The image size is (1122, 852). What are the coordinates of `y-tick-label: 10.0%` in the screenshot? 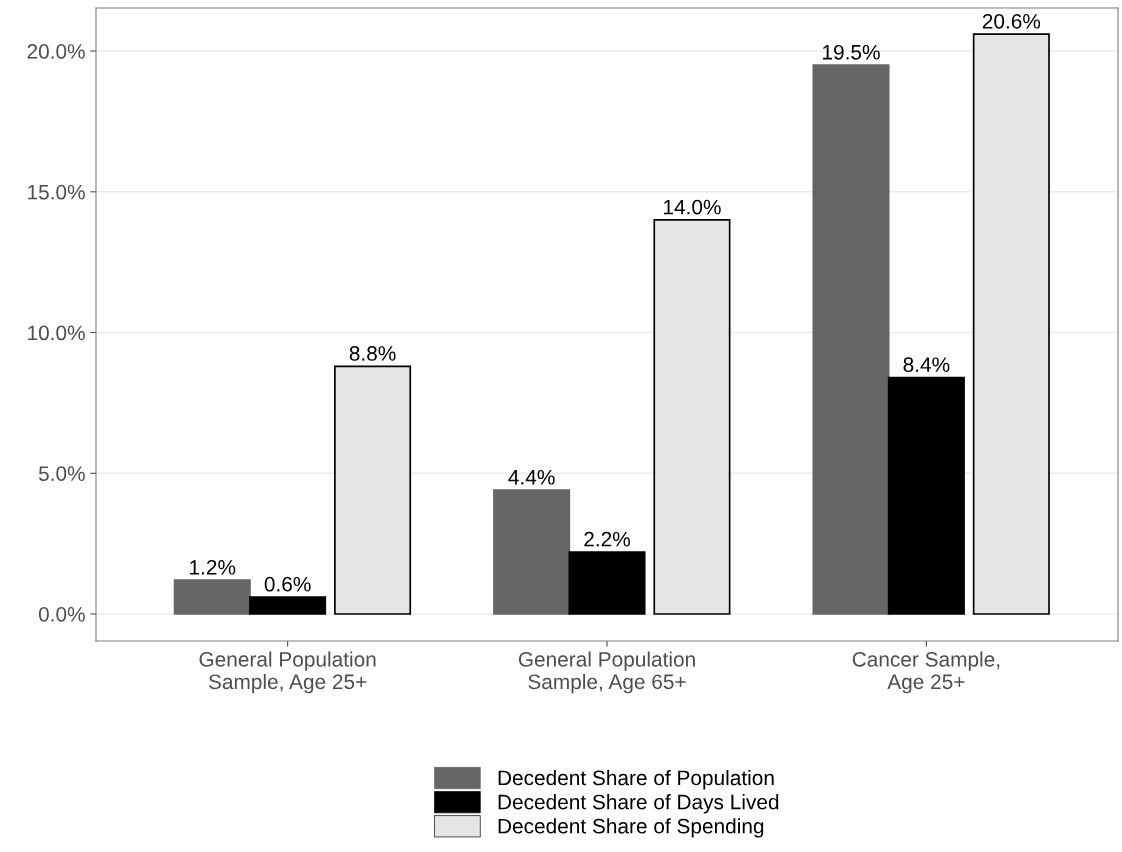 It's located at (56, 333).